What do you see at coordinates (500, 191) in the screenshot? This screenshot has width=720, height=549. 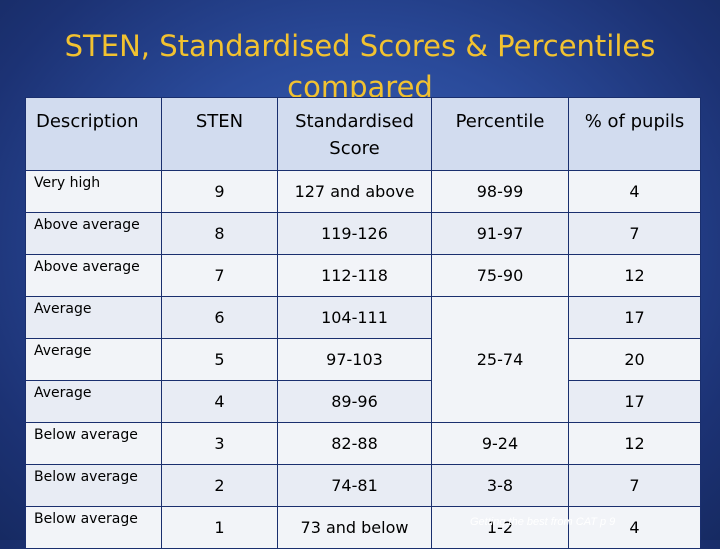 I see `row-percentile: 98-99` at bounding box center [500, 191].